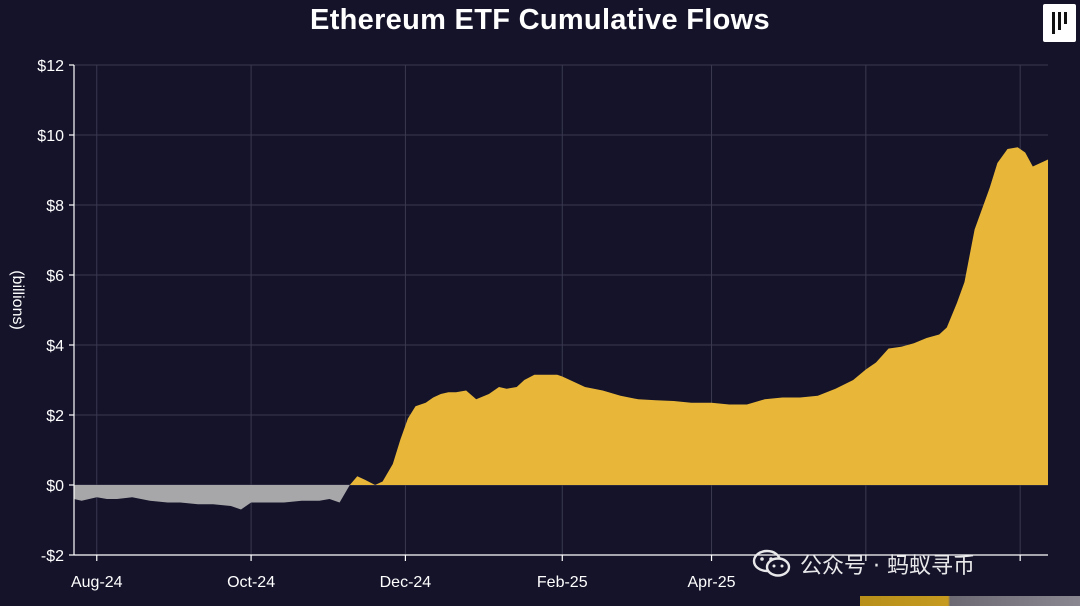 The height and width of the screenshot is (606, 1080). Describe the element at coordinates (562, 582) in the screenshot. I see `x-tick-label: Feb-25` at that location.